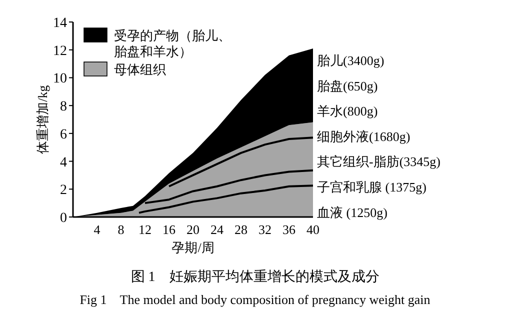 The width and height of the screenshot is (510, 330). What do you see at coordinates (378, 162) in the screenshot?
I see `text: 其它组织-脂肪(3345g)` at bounding box center [378, 162].